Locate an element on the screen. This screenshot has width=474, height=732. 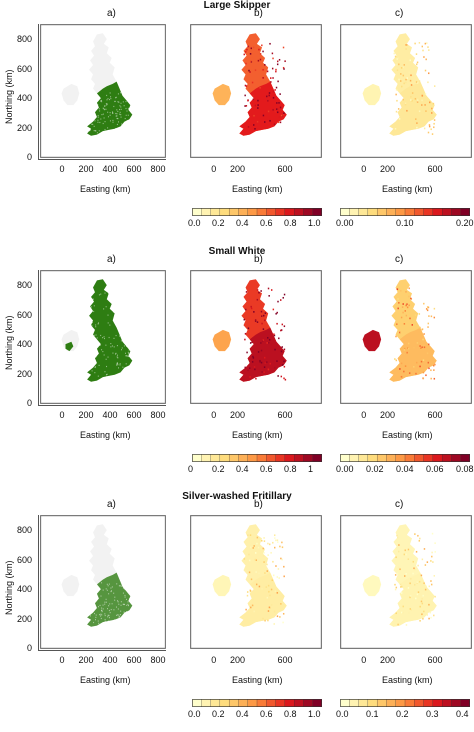
colorbar-tick-label: 0.2 is located at coordinates (402, 714).